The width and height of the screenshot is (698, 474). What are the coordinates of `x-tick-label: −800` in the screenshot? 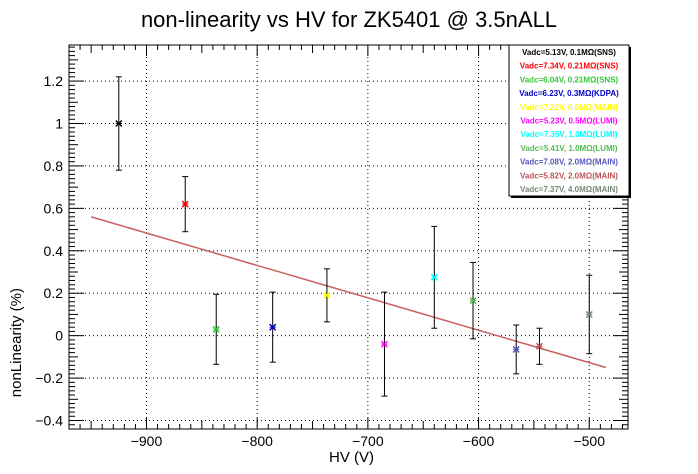 It's located at (257, 441).